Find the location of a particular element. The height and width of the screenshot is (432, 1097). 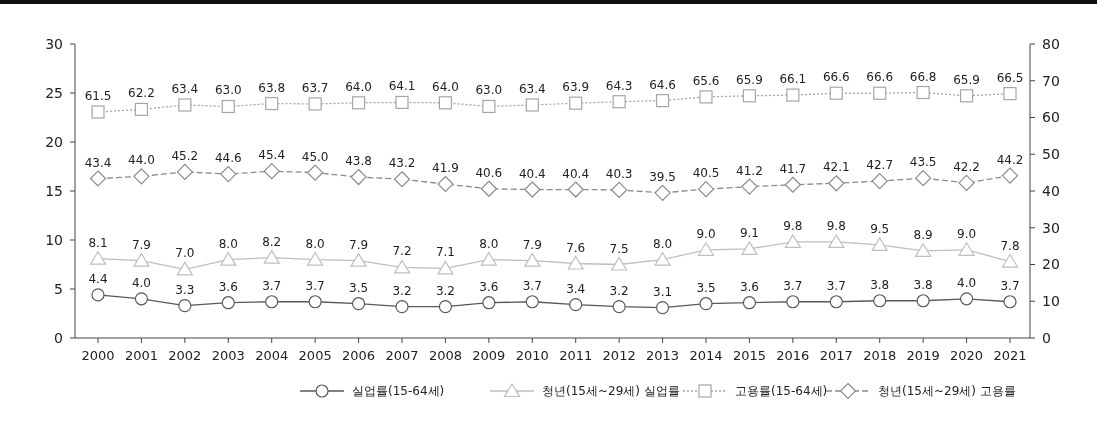

data-label: 66.8 is located at coordinates (923, 76).